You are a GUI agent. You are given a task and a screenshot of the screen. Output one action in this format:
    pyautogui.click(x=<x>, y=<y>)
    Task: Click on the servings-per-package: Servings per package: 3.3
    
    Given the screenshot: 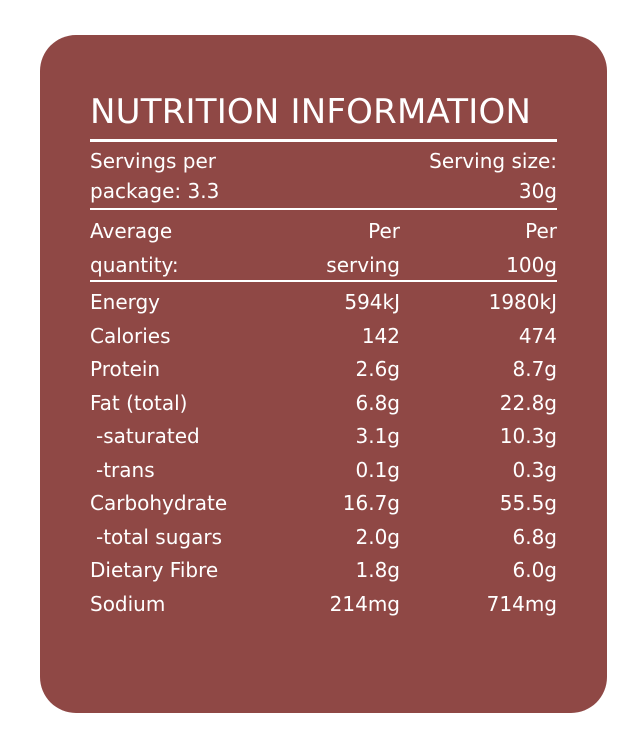 What is the action you would take?
    pyautogui.click(x=154, y=176)
    